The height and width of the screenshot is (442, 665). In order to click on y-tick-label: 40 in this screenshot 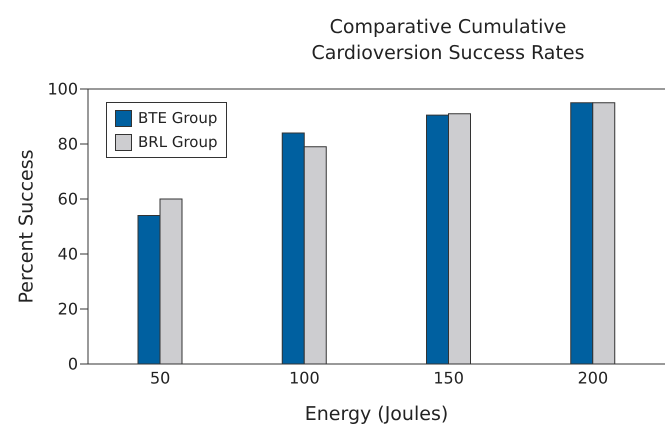, I will do `click(68, 254)`.